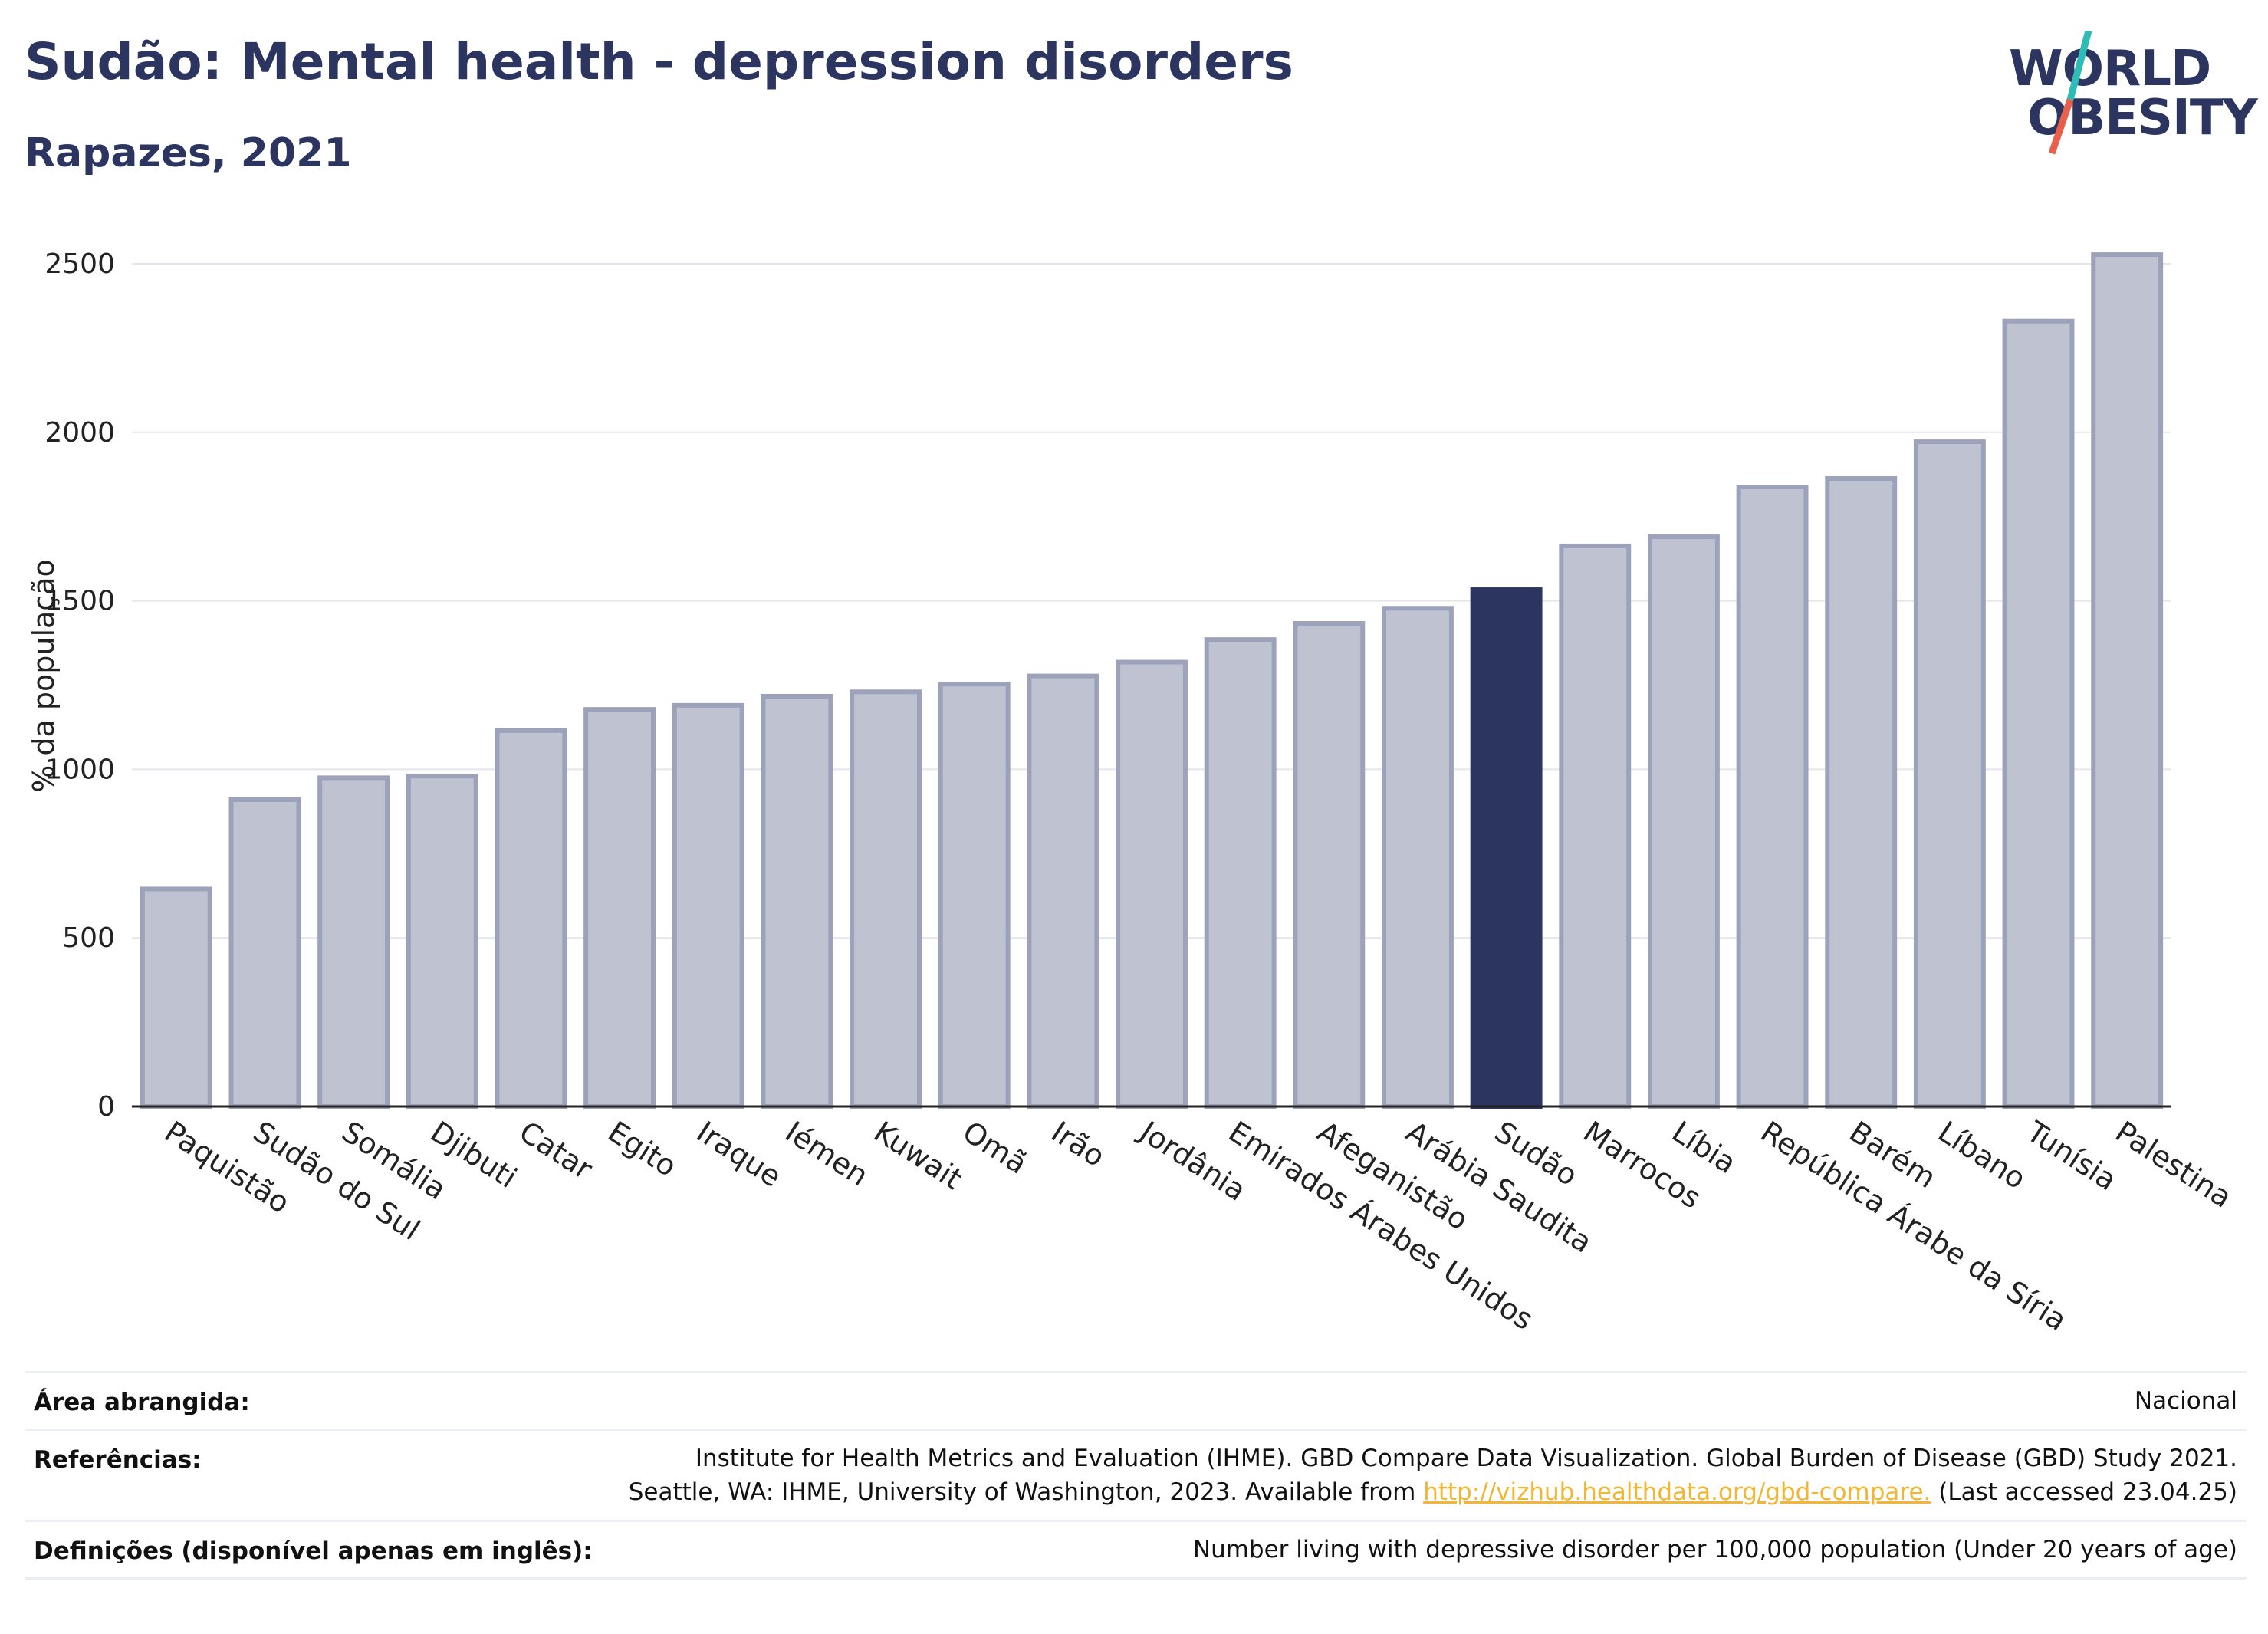  Describe the element at coordinates (739, 1155) in the screenshot. I see `x-tick-label: Iraque` at that location.